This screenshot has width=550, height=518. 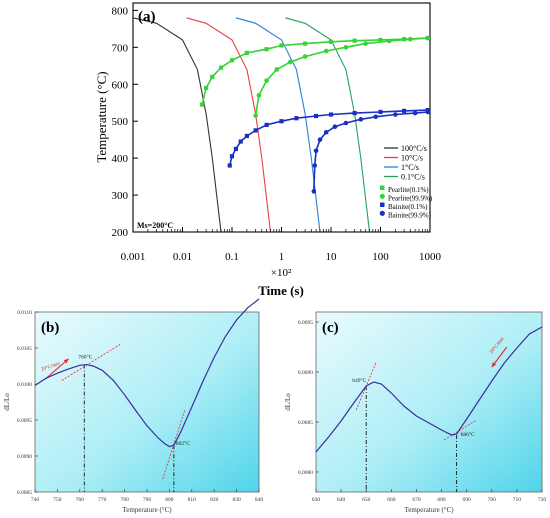 I want to click on chart-c-xlabel: Temperature (°C), so click(x=429, y=510).